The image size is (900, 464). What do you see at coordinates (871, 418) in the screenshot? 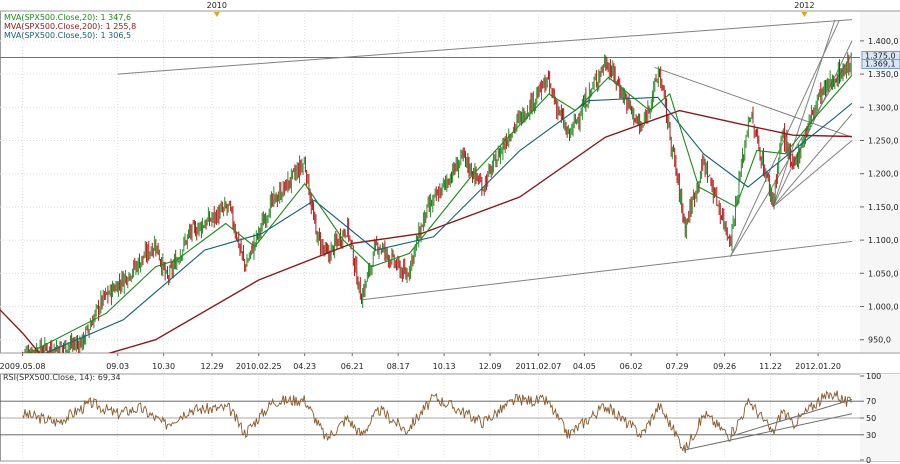
I see `rsi-tick-label: 50` at bounding box center [871, 418].